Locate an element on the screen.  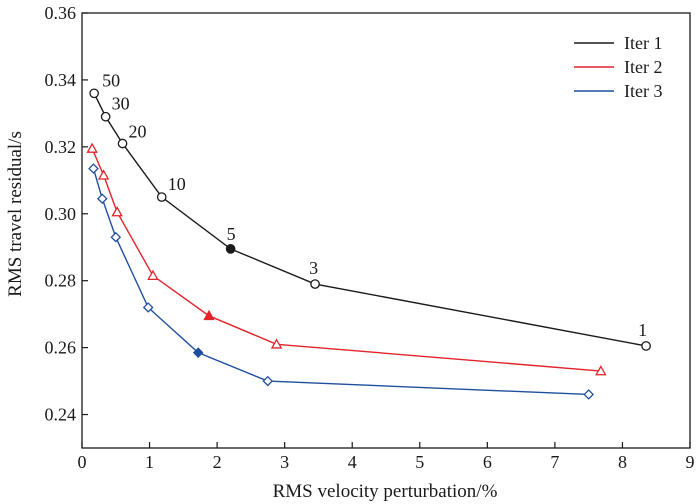
y-tick-label-4: 0.32 is located at coordinates (61, 147).